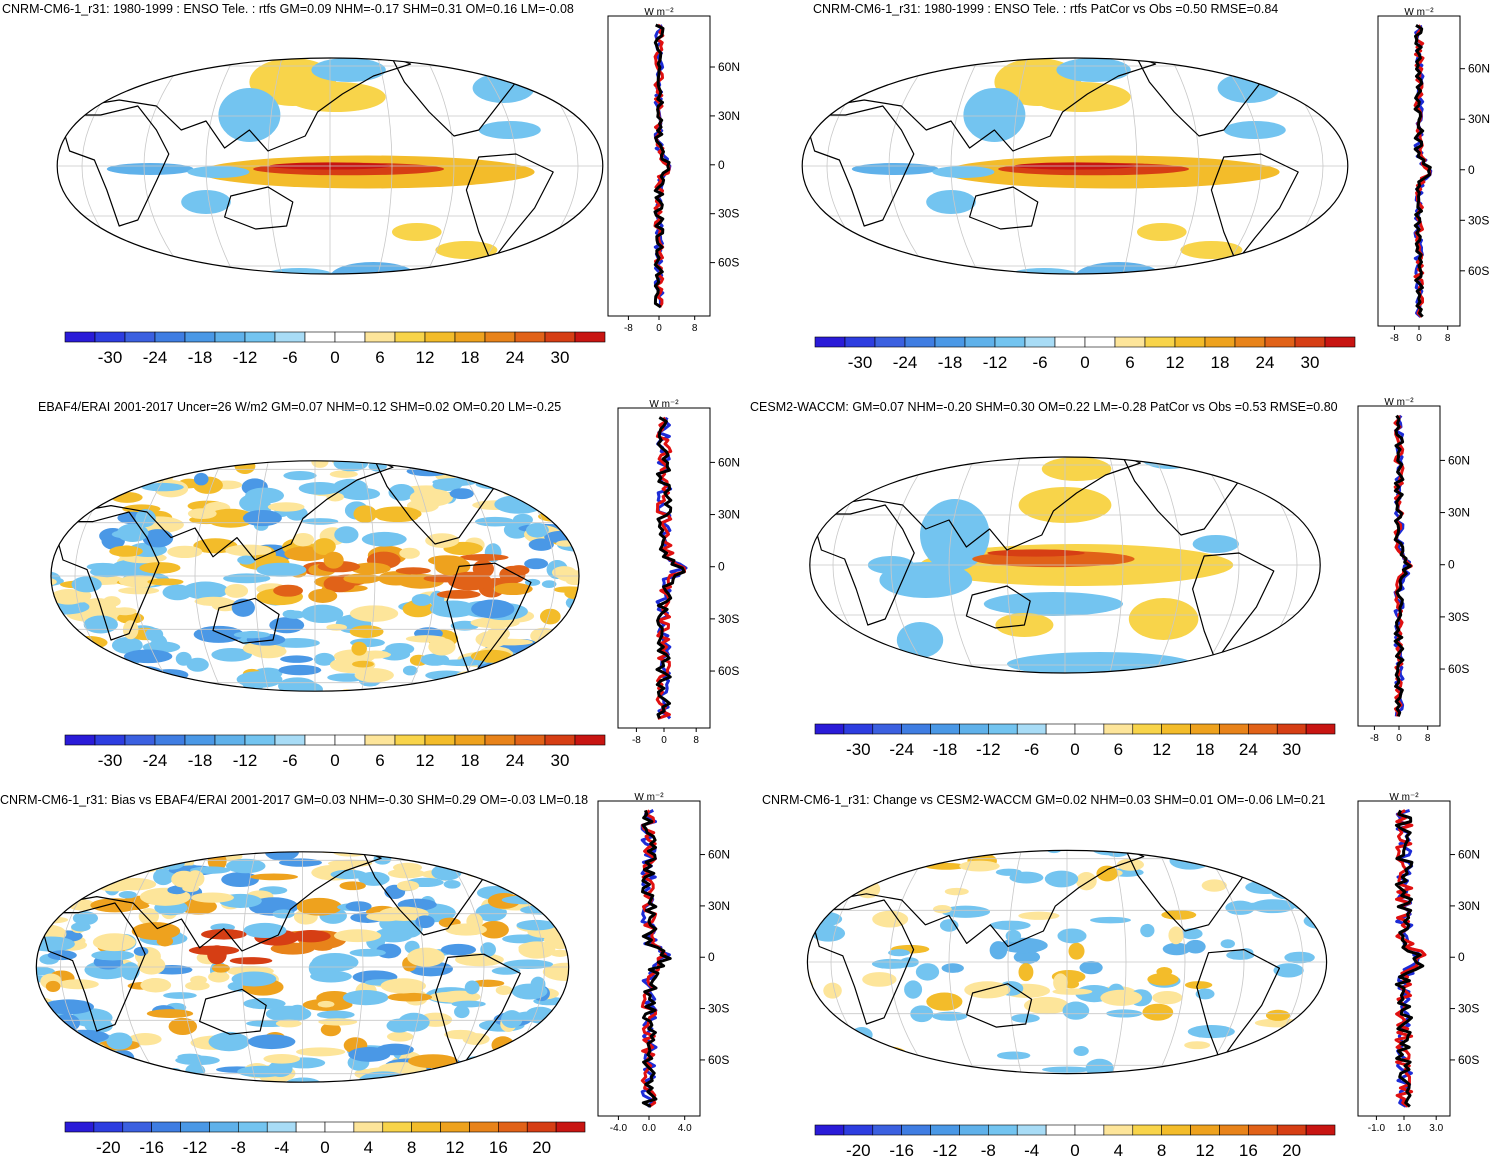 Image resolution: width=1500 pixels, height=1168 pixels. I want to click on colorbar-label: 0, so click(1074, 1150).